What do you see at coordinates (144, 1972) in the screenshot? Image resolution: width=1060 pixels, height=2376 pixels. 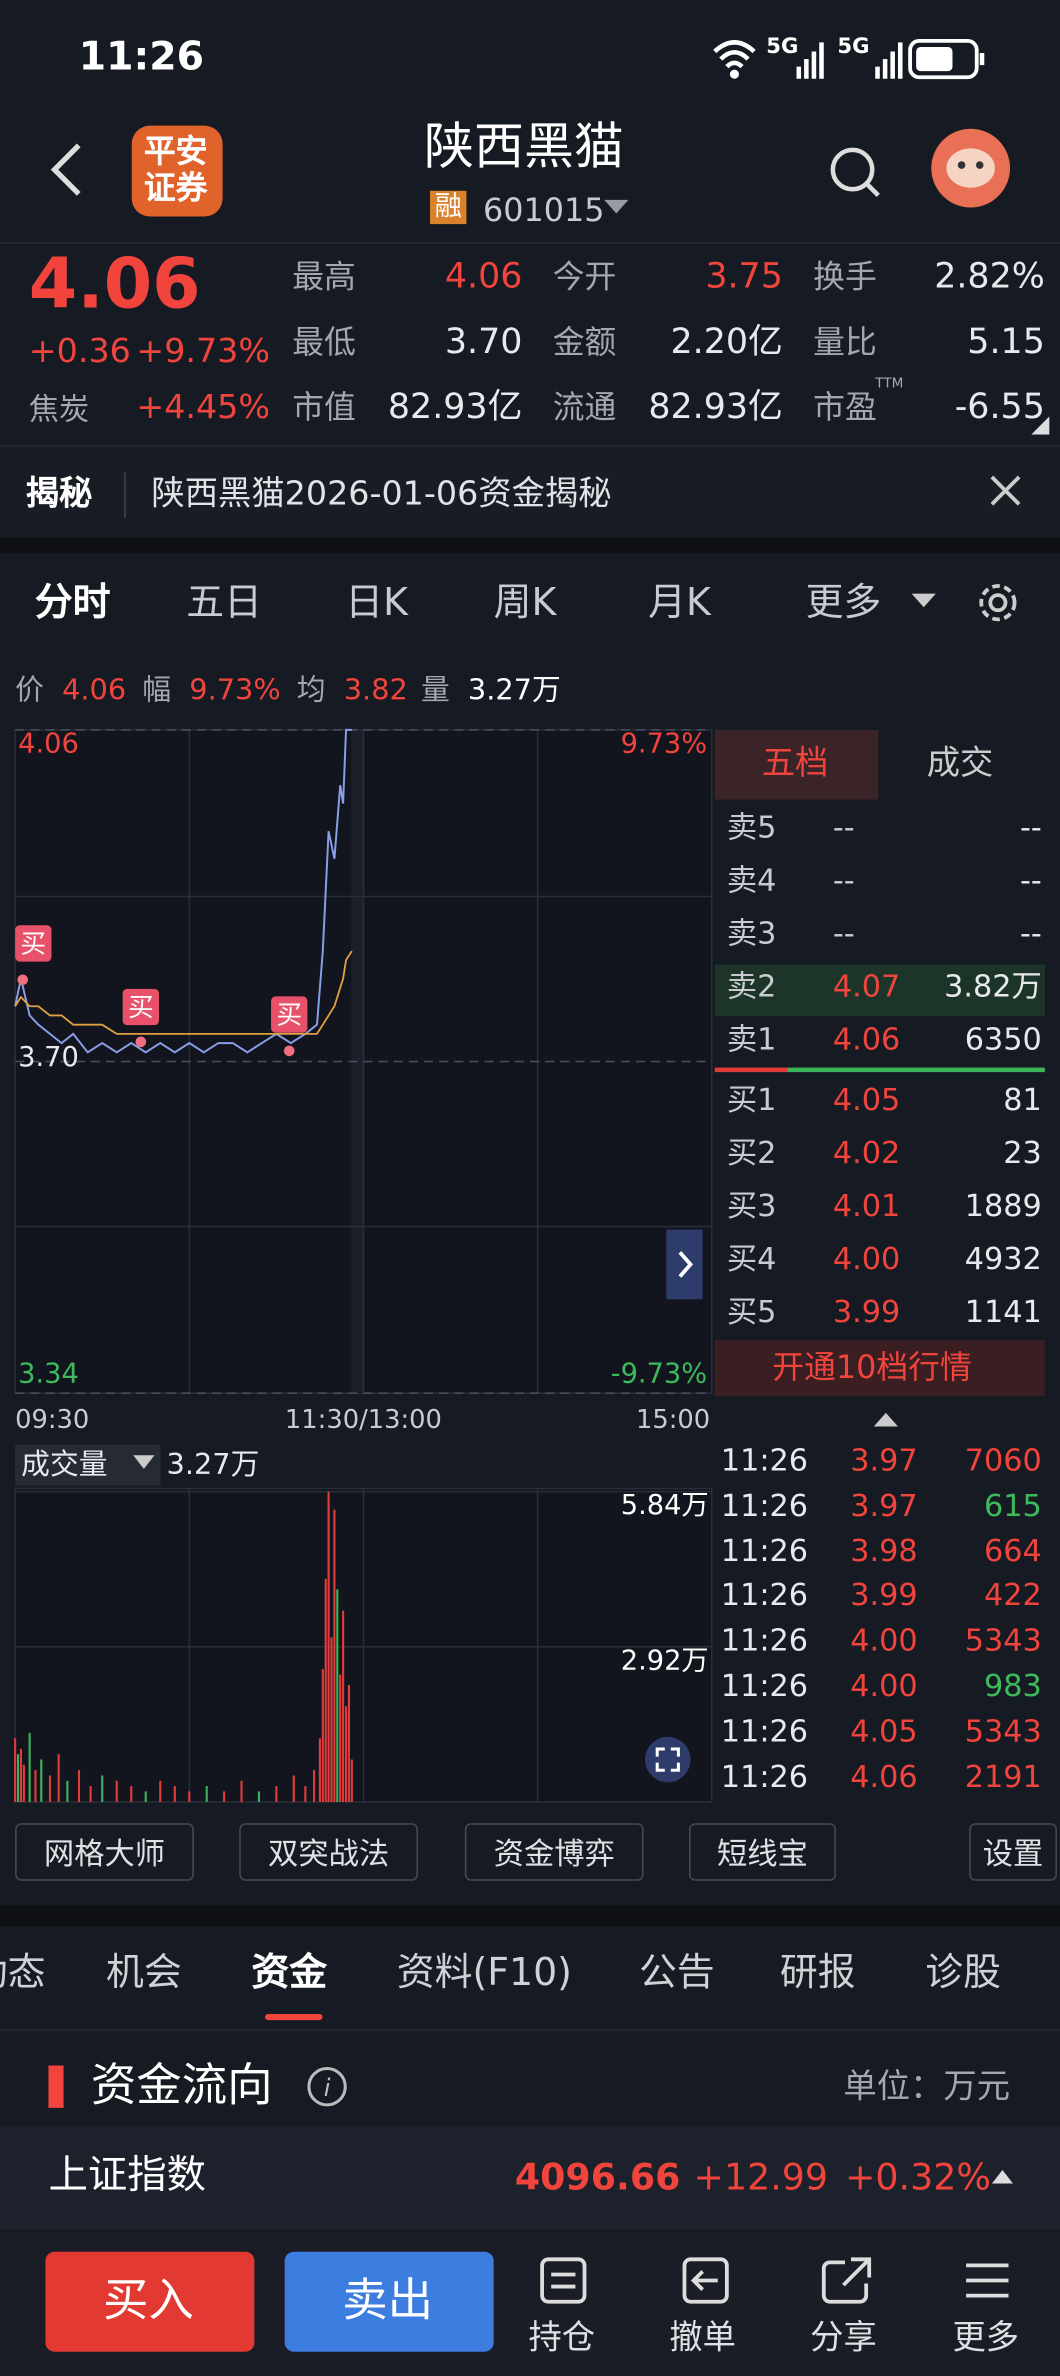 I see `section-tab: 机会` at bounding box center [144, 1972].